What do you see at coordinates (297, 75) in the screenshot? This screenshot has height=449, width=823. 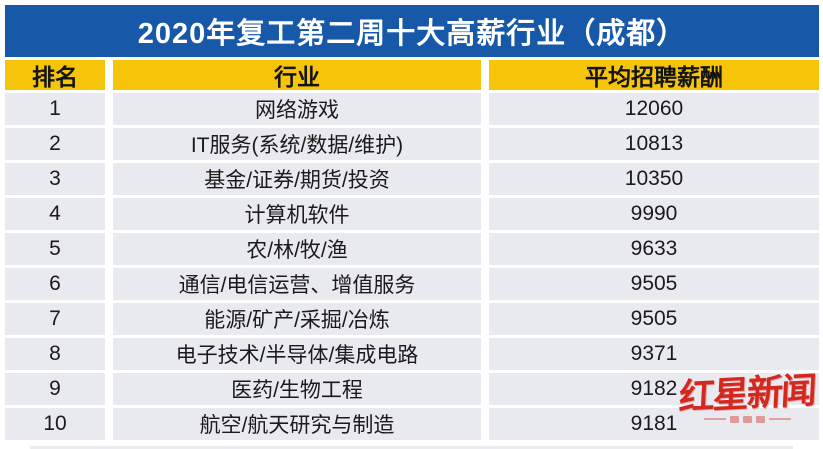 I see `column-header-industry: 行业` at bounding box center [297, 75].